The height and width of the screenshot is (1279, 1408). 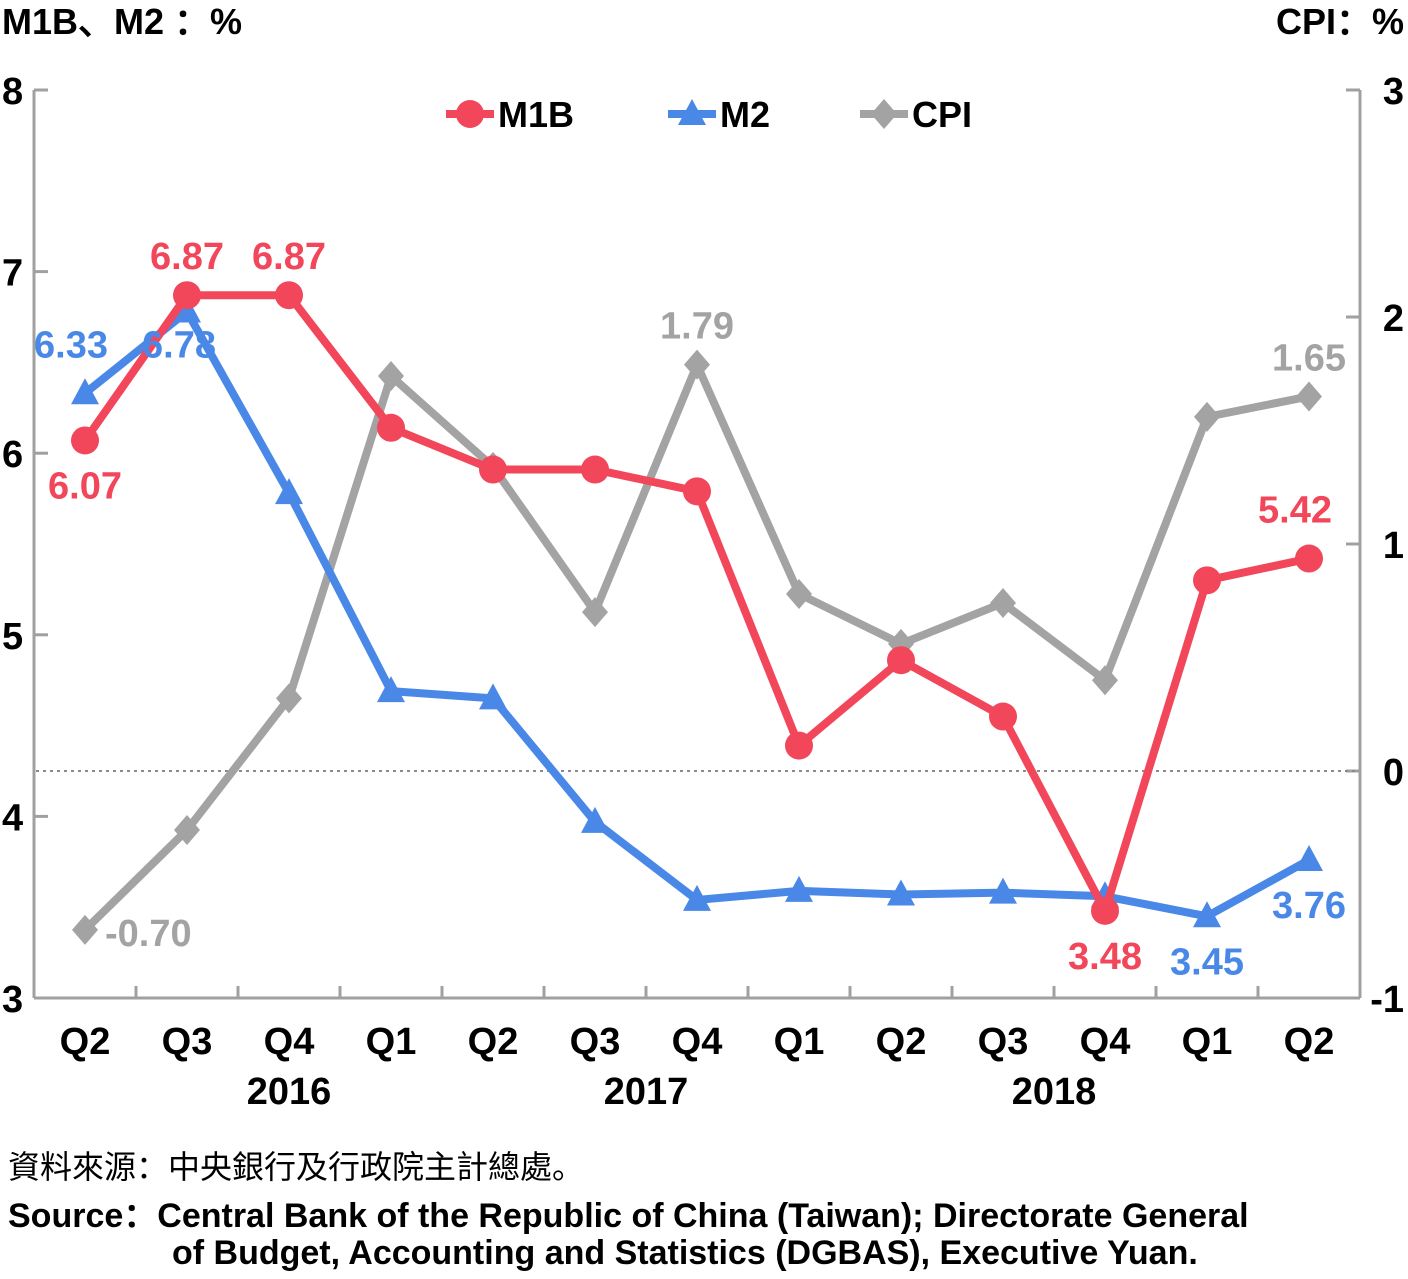 What do you see at coordinates (1387, 1000) in the screenshot?
I see `right-tick-label: -1` at bounding box center [1387, 1000].